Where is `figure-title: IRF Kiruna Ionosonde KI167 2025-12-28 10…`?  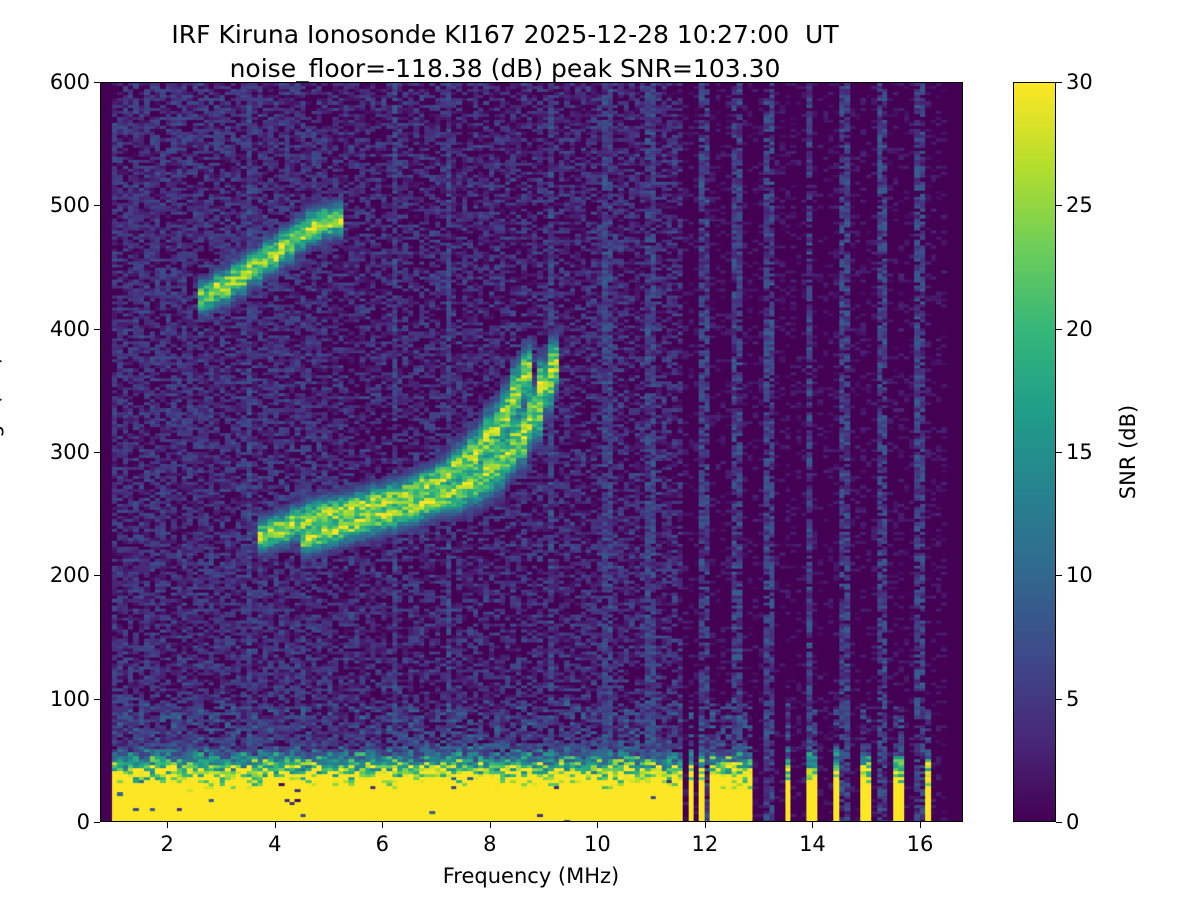 figure-title: IRF Kiruna Ionosonde KI167 2025-12-28 10… is located at coordinates (505, 52).